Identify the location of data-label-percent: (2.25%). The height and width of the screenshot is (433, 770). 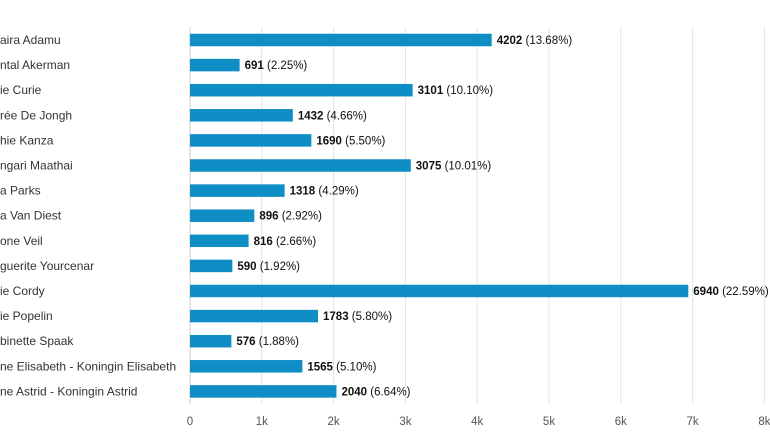
(287, 66).